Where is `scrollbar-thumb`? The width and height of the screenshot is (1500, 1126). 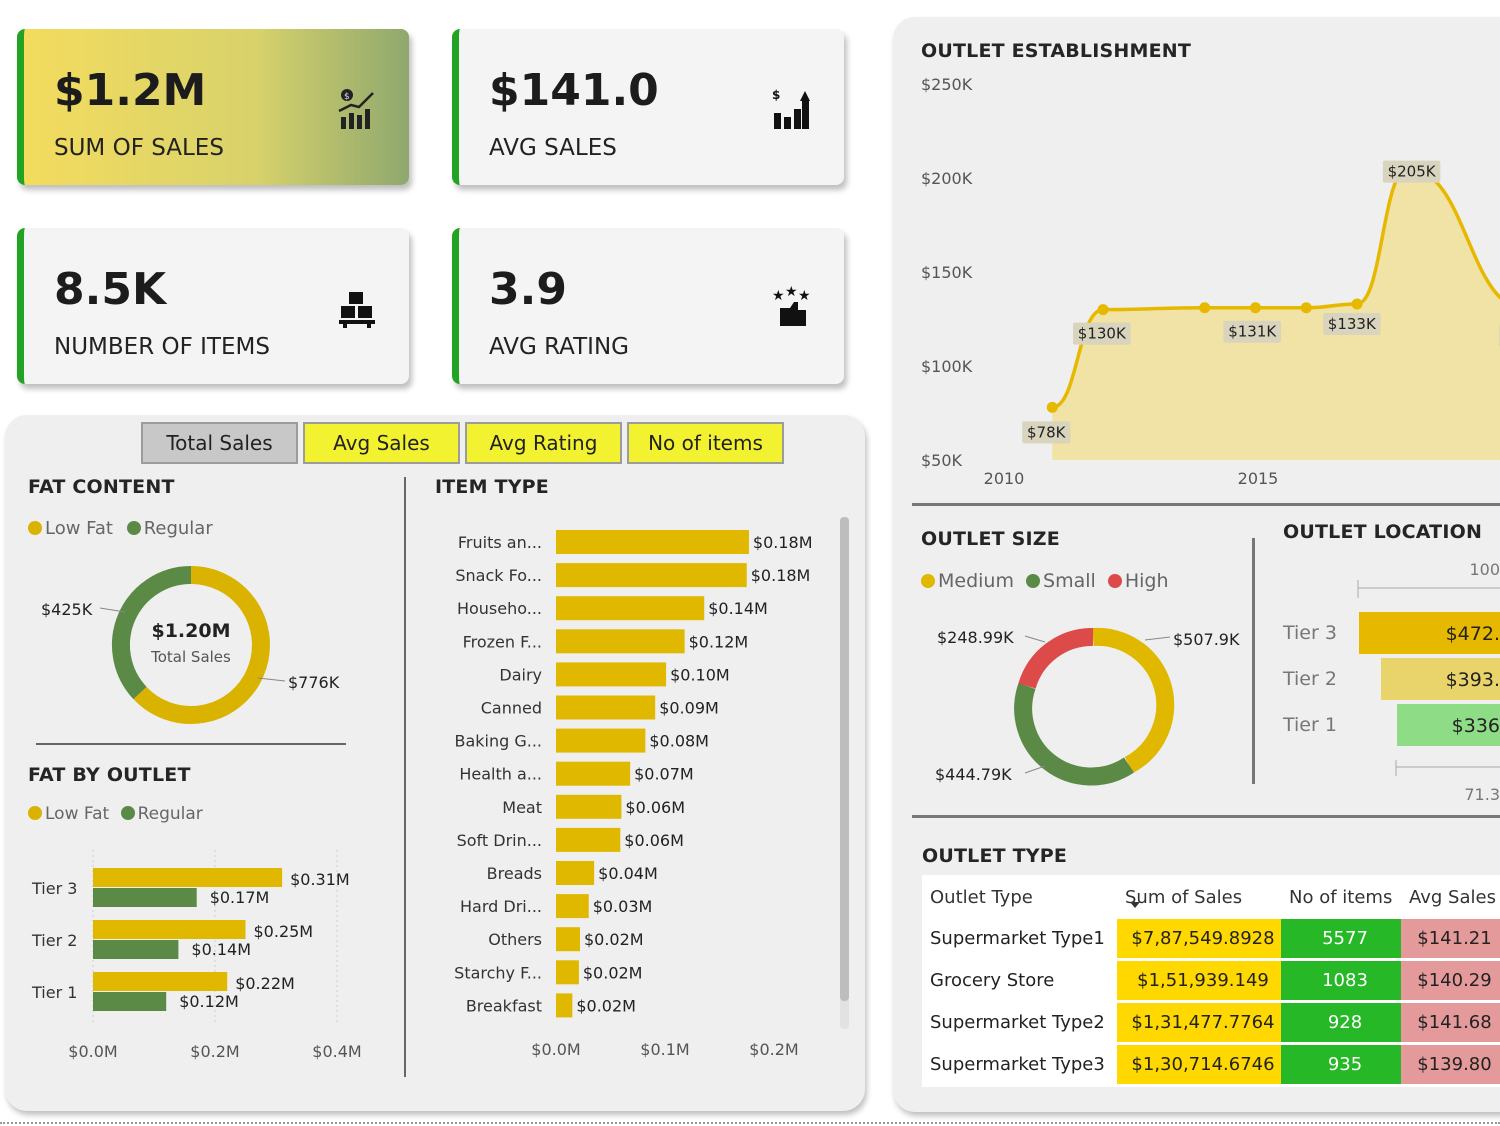 scrollbar-thumb is located at coordinates (844, 759).